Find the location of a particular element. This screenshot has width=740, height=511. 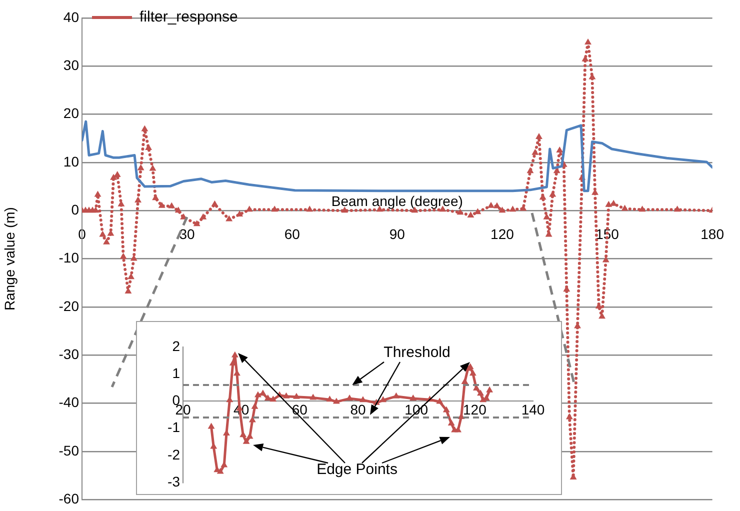

y-tick-label: -20 is located at coordinates (69, 306).